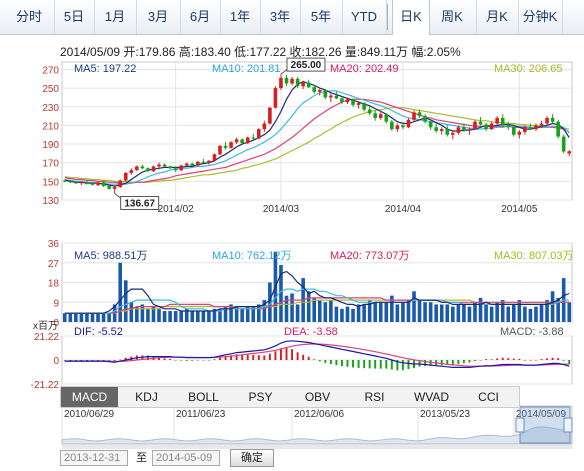  I want to click on indicator-tab-cci: CCI, so click(488, 397).